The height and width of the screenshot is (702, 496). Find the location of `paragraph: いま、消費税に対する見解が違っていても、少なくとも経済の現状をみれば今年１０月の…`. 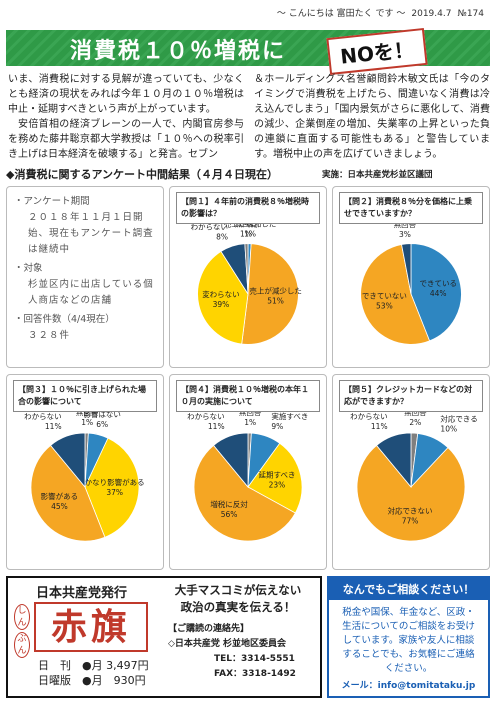

paragraph: いま、消費税に対する見解が違っていても、少なくとも経済の現状をみれば今年１０月の… is located at coordinates (126, 94).